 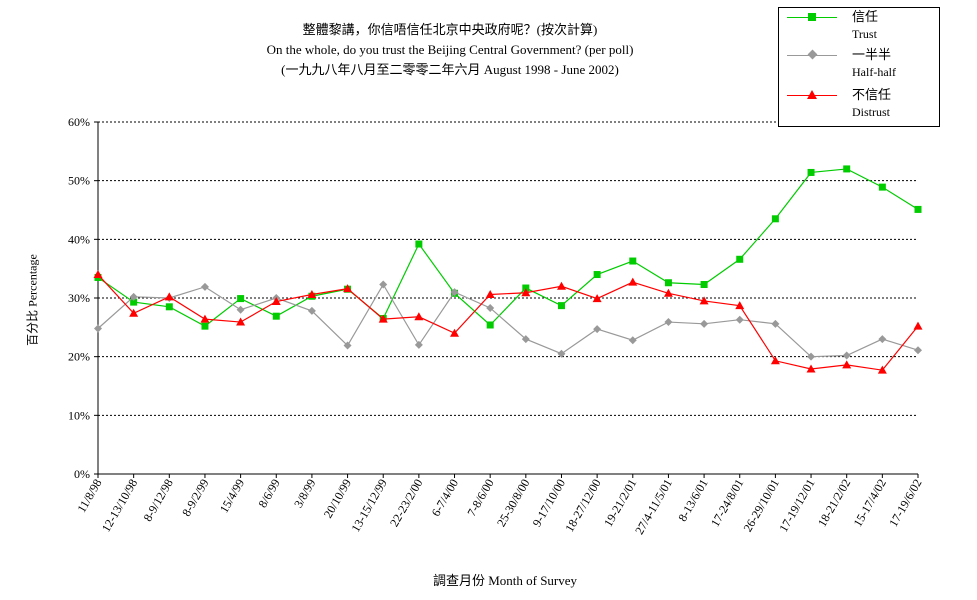 I want to click on x-tick-label: 8-9/12/98, so click(x=157, y=500).